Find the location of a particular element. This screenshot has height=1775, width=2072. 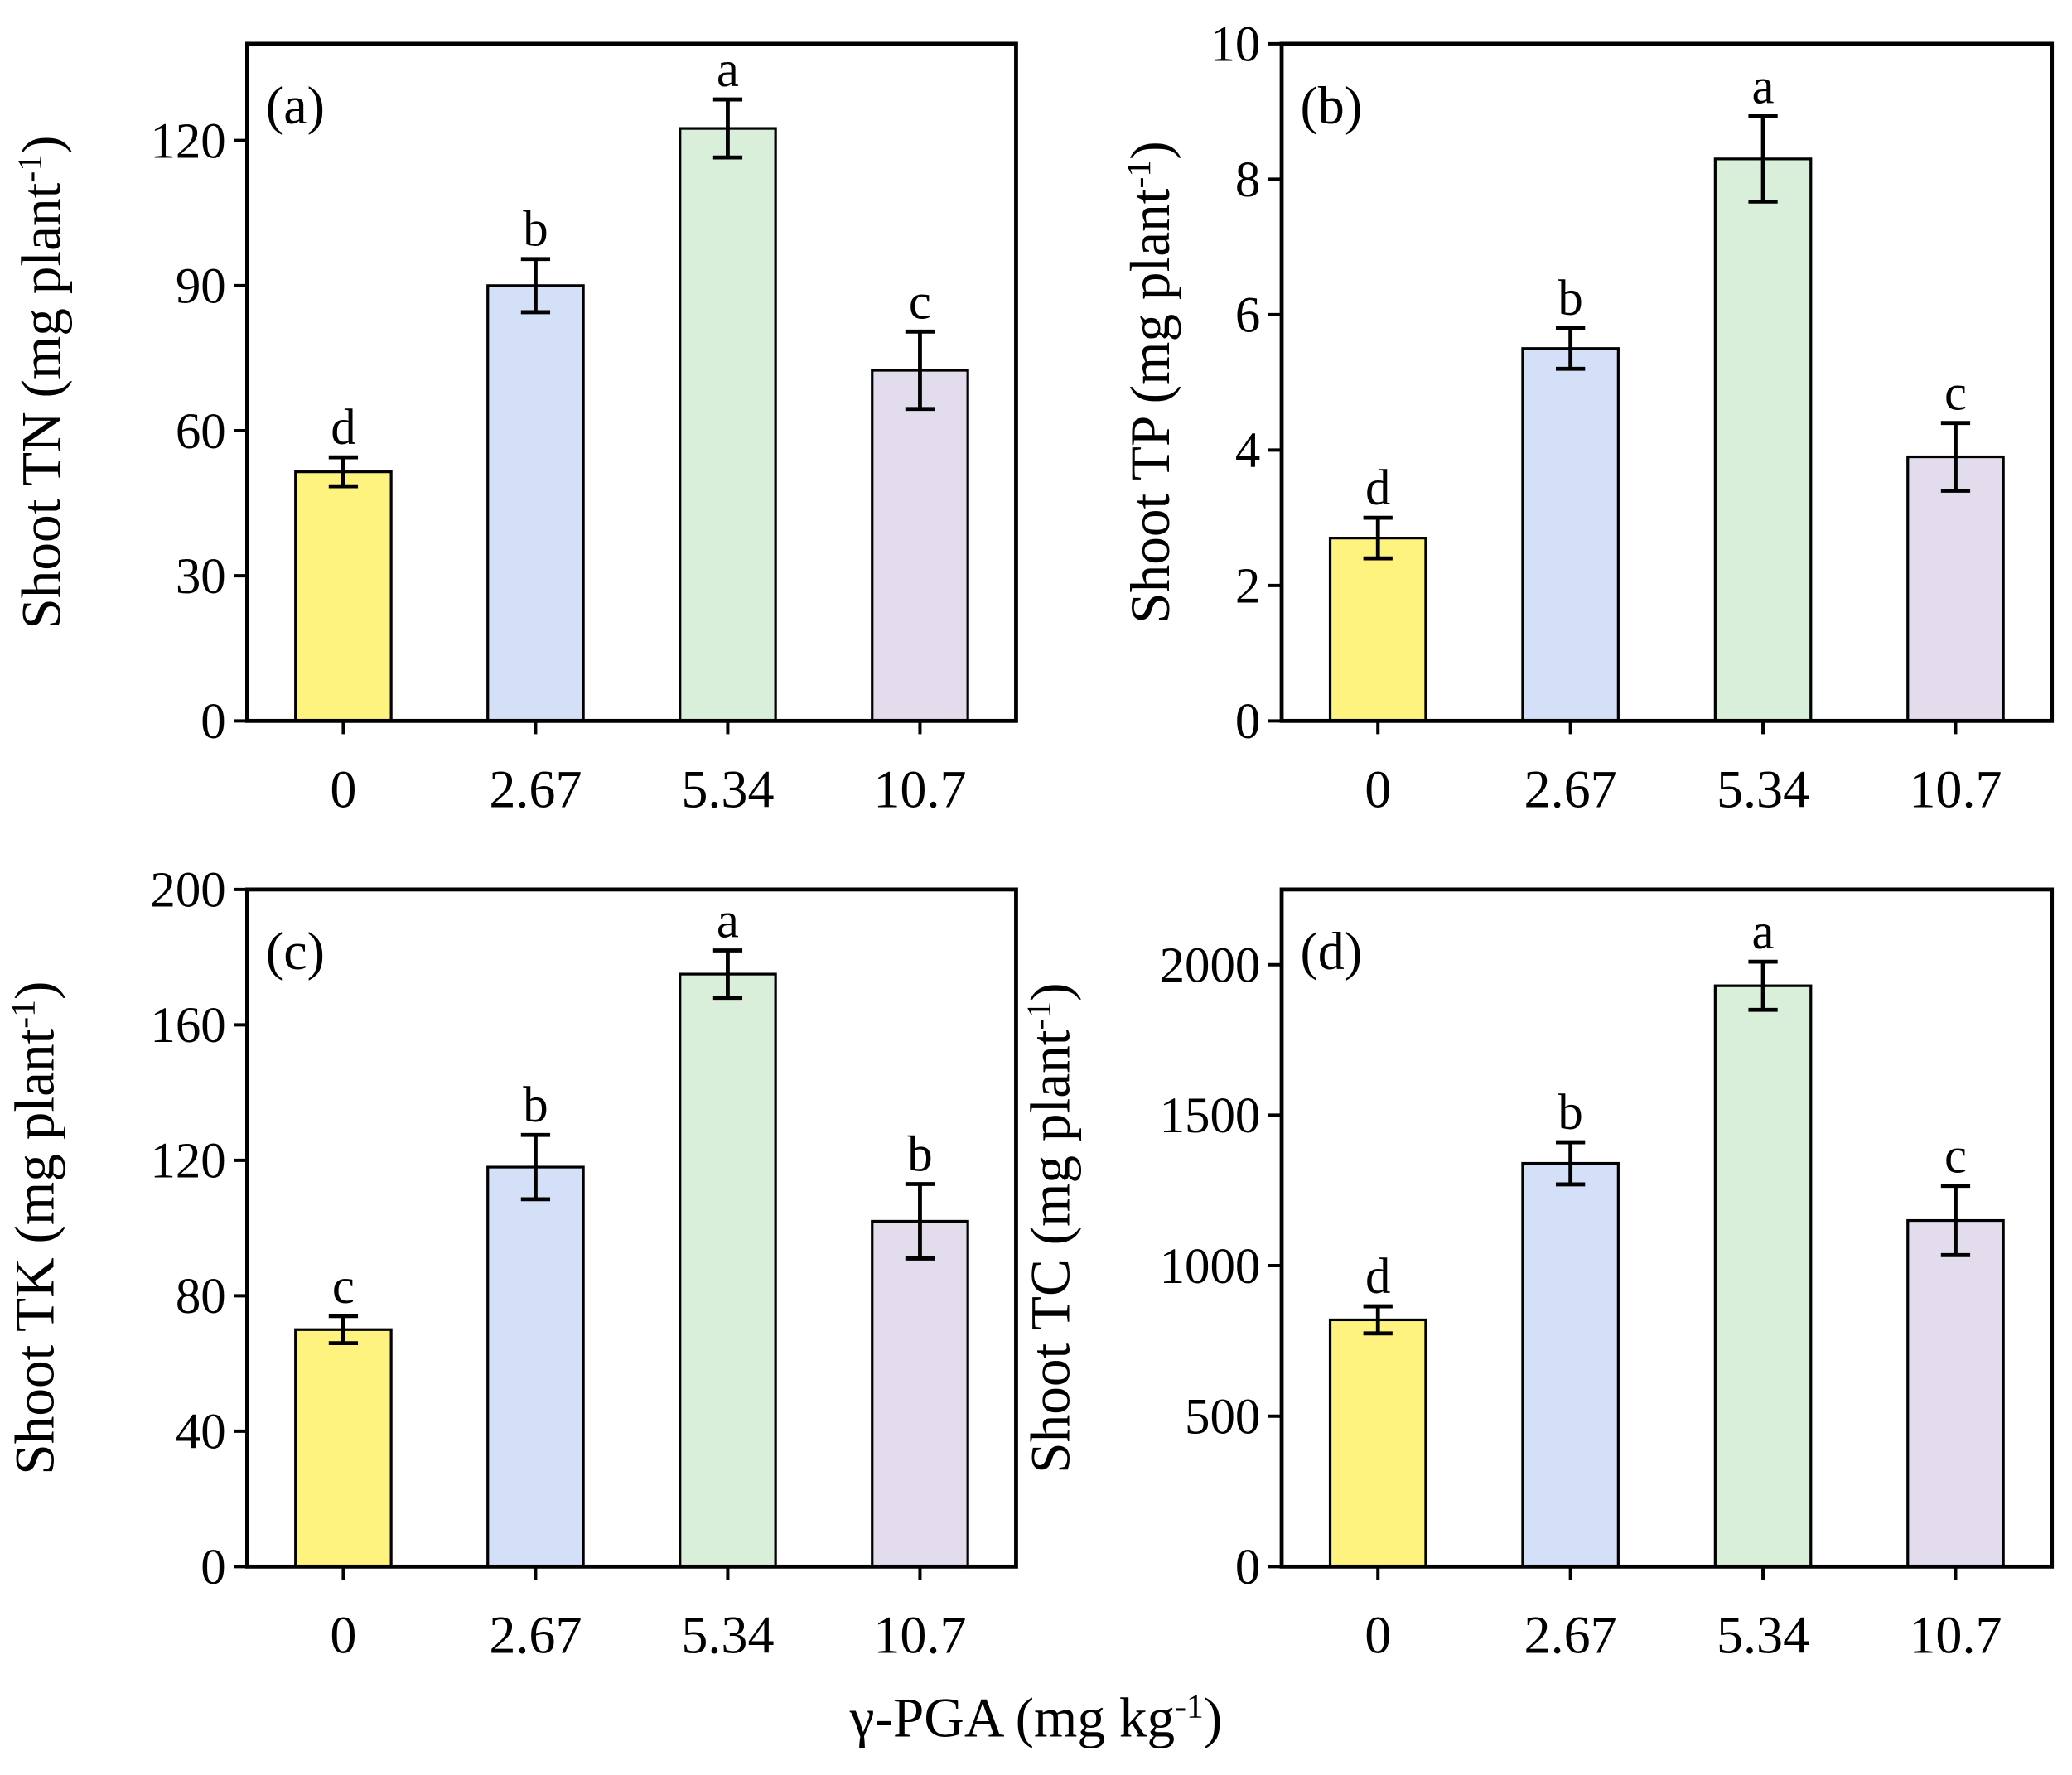

y-tick-label: 120 is located at coordinates (187, 1161).